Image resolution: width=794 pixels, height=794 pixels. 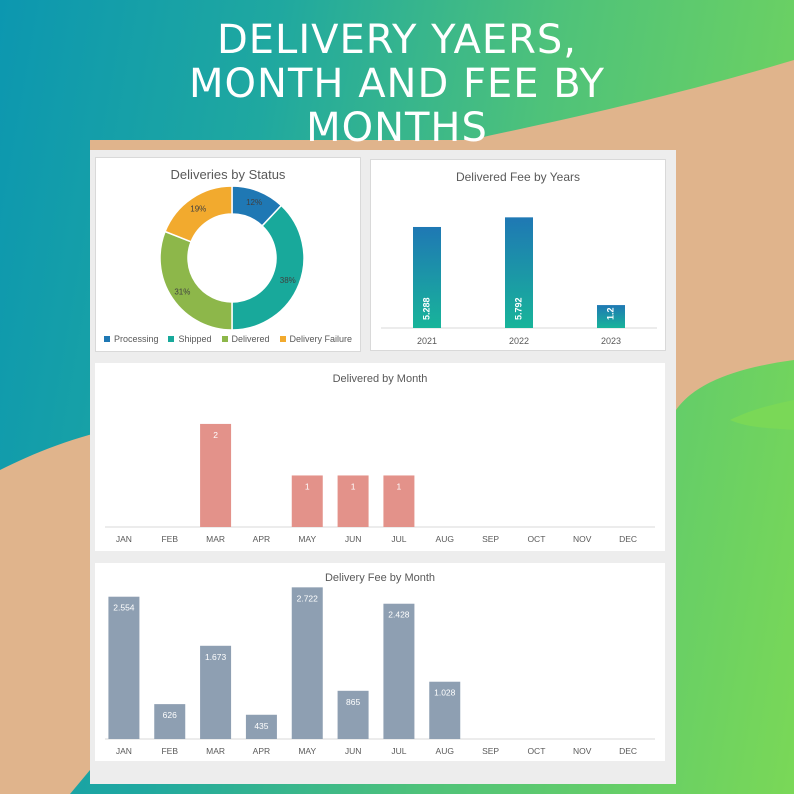 I want to click on bar-data-label: 2, so click(x=215, y=435).